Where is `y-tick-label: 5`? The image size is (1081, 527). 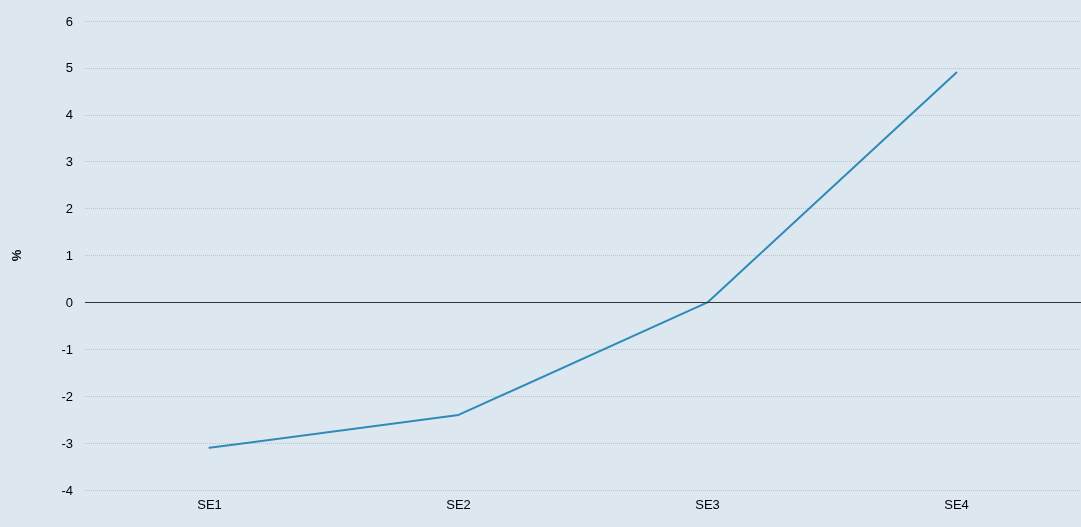
y-tick-label: 5 is located at coordinates (69, 68).